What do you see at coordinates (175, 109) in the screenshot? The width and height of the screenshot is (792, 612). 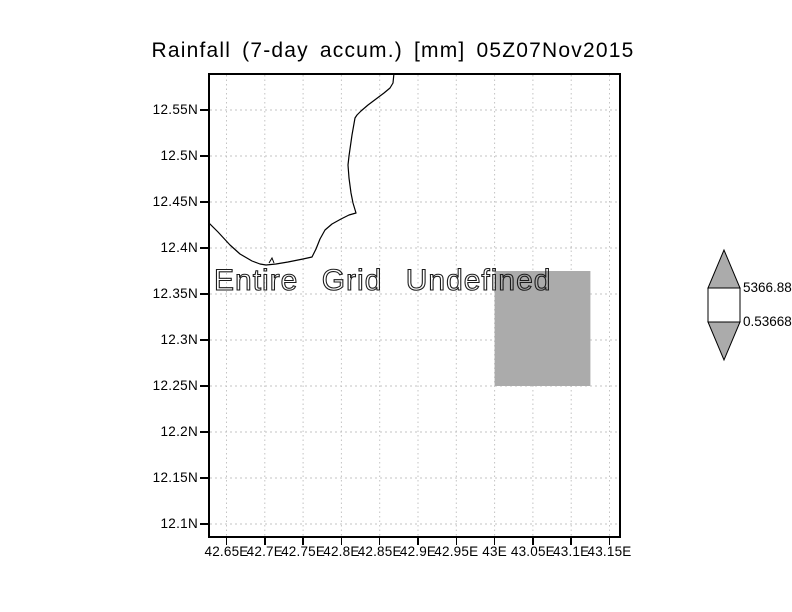 I see `y-tick-label: 12.55N` at bounding box center [175, 109].